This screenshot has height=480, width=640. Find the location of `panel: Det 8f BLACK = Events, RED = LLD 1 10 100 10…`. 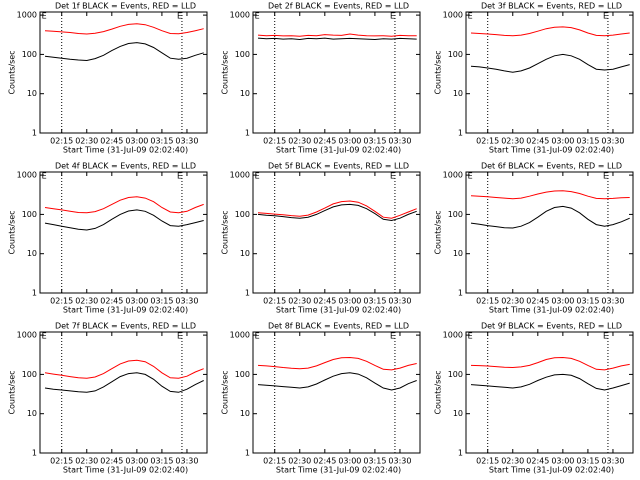

panel: Det 8f BLACK = Events, RED = LLD 1 10 100 10… is located at coordinates (321, 398).